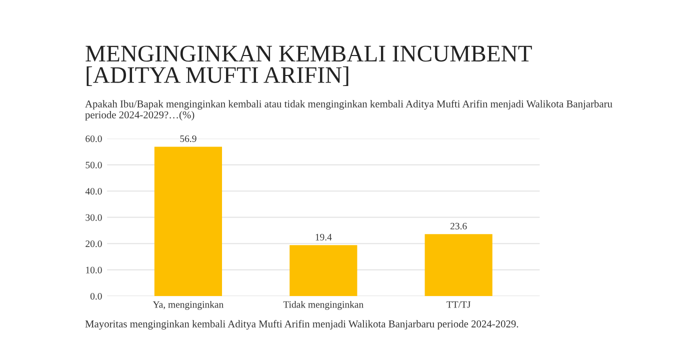 This screenshot has width=700, height=350. Describe the element at coordinates (96, 296) in the screenshot. I see `y-tick-label: 0.0` at that location.